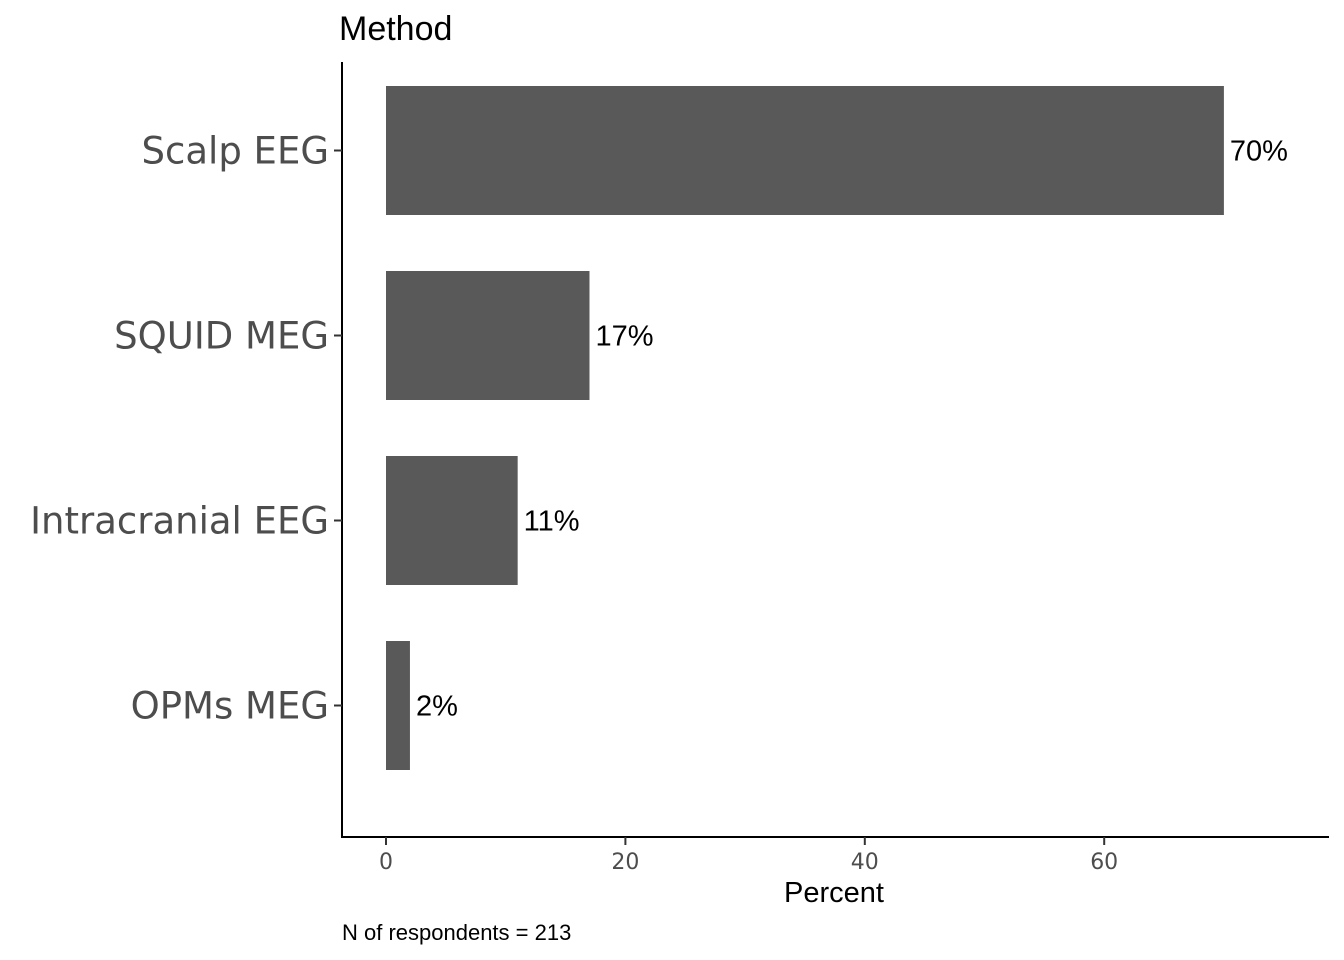 The height and width of the screenshot is (960, 1344). What do you see at coordinates (488, 335) in the screenshot?
I see `bar-squid-meg` at bounding box center [488, 335].